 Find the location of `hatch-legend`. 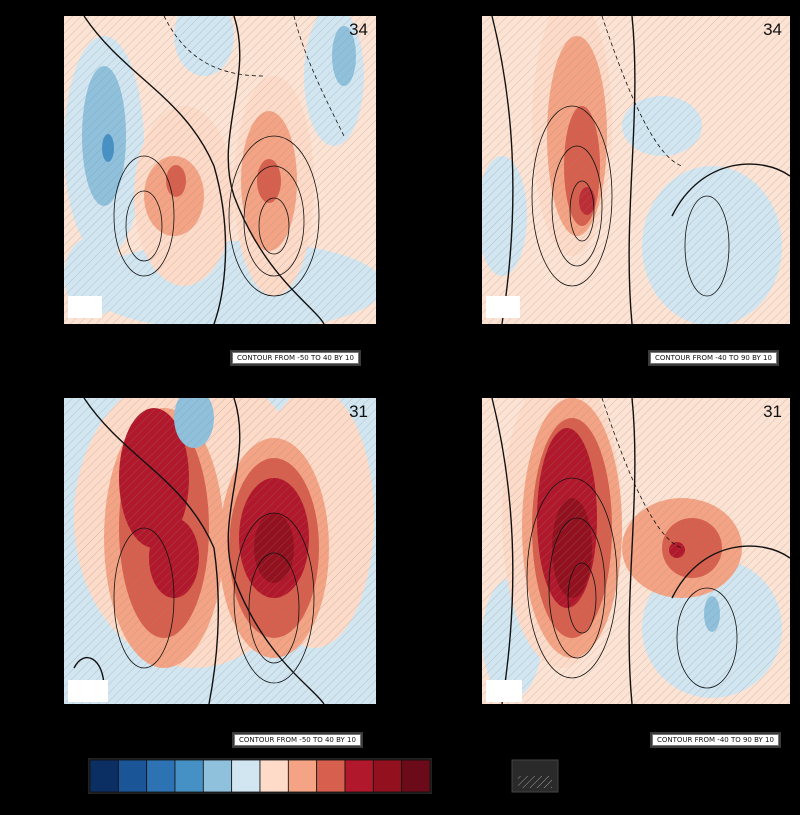

hatch-legend is located at coordinates (535, 776).